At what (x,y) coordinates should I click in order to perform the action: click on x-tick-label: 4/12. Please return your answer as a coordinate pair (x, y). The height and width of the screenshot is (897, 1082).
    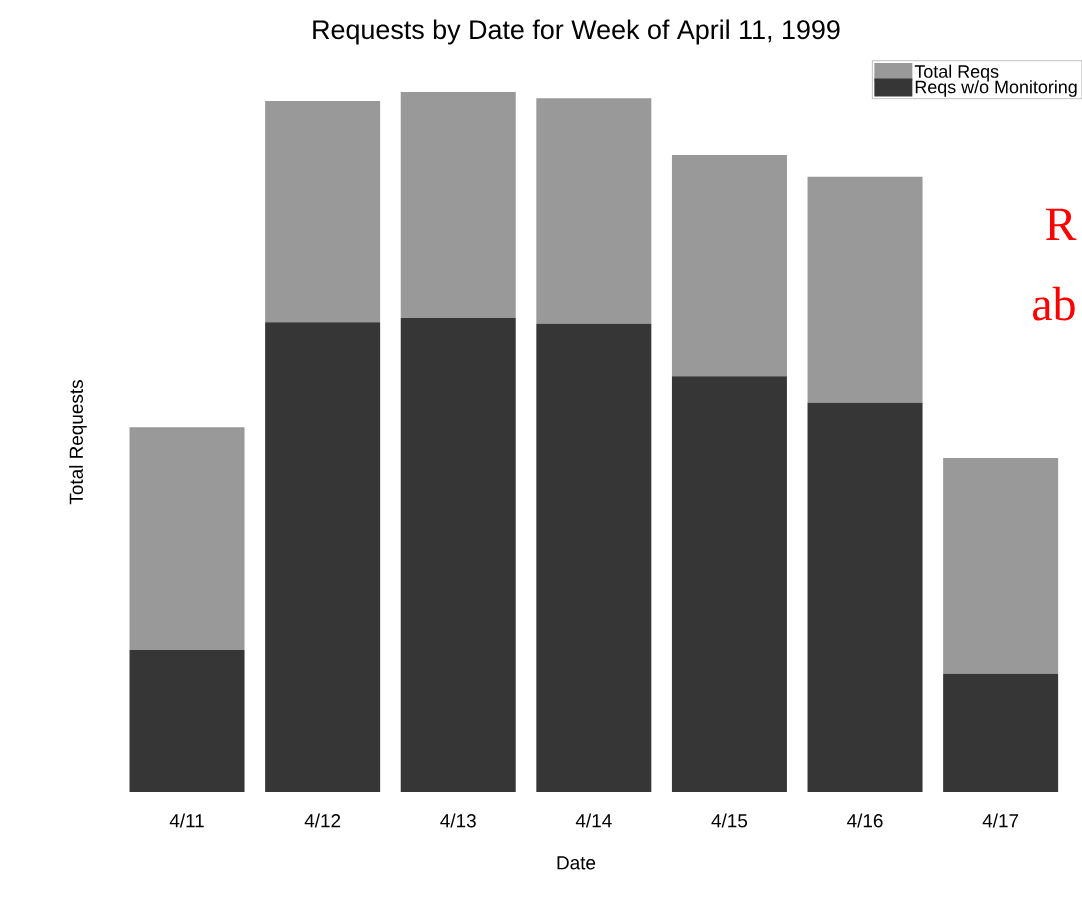
    Looking at the image, I should click on (322, 820).